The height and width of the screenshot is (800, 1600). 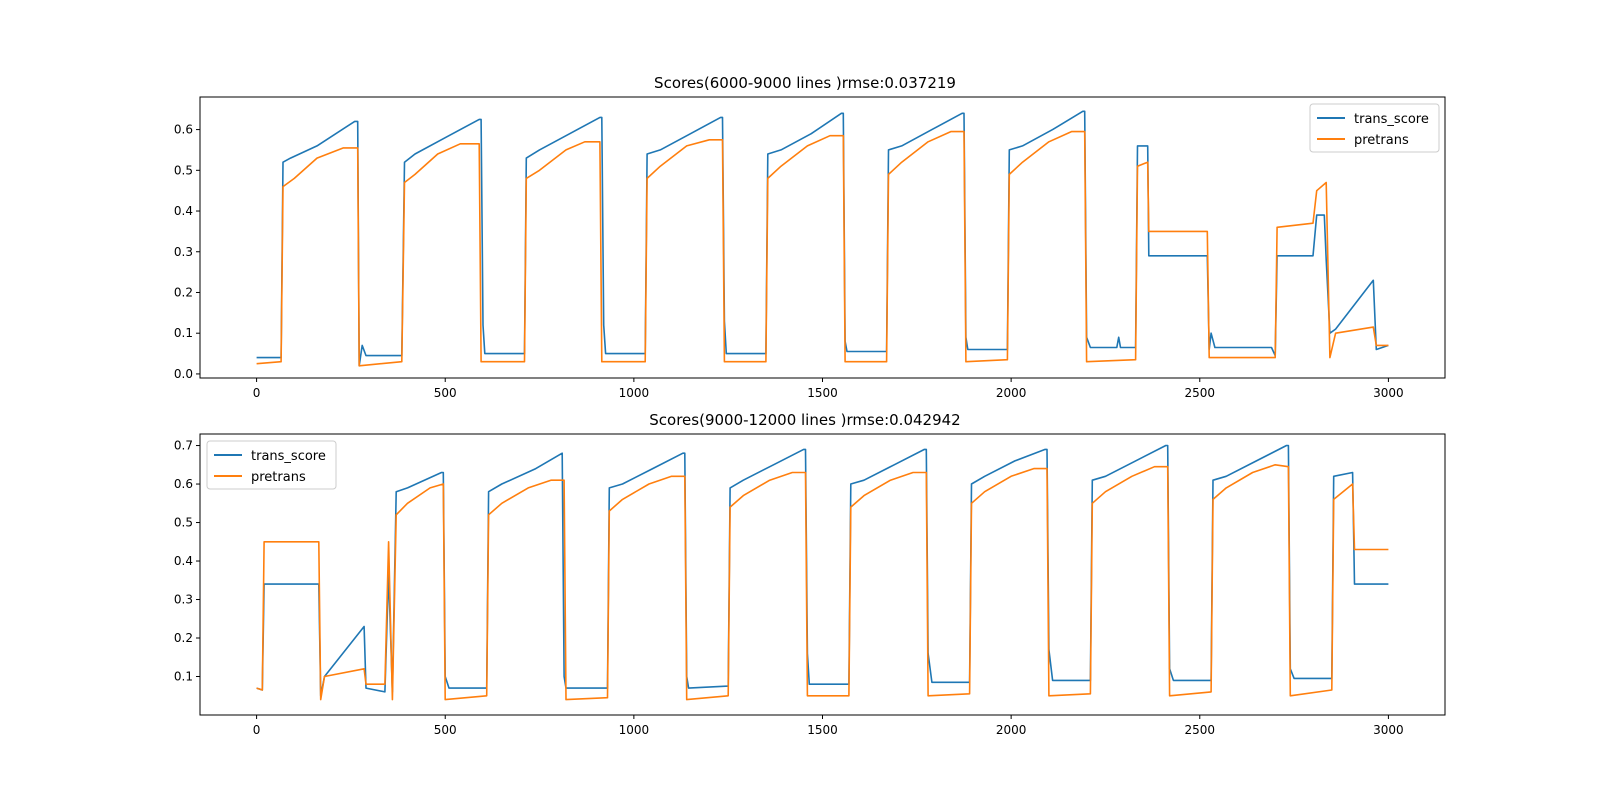 I want to click on top-chart-x-tick-label: 1000, so click(x=634, y=393).